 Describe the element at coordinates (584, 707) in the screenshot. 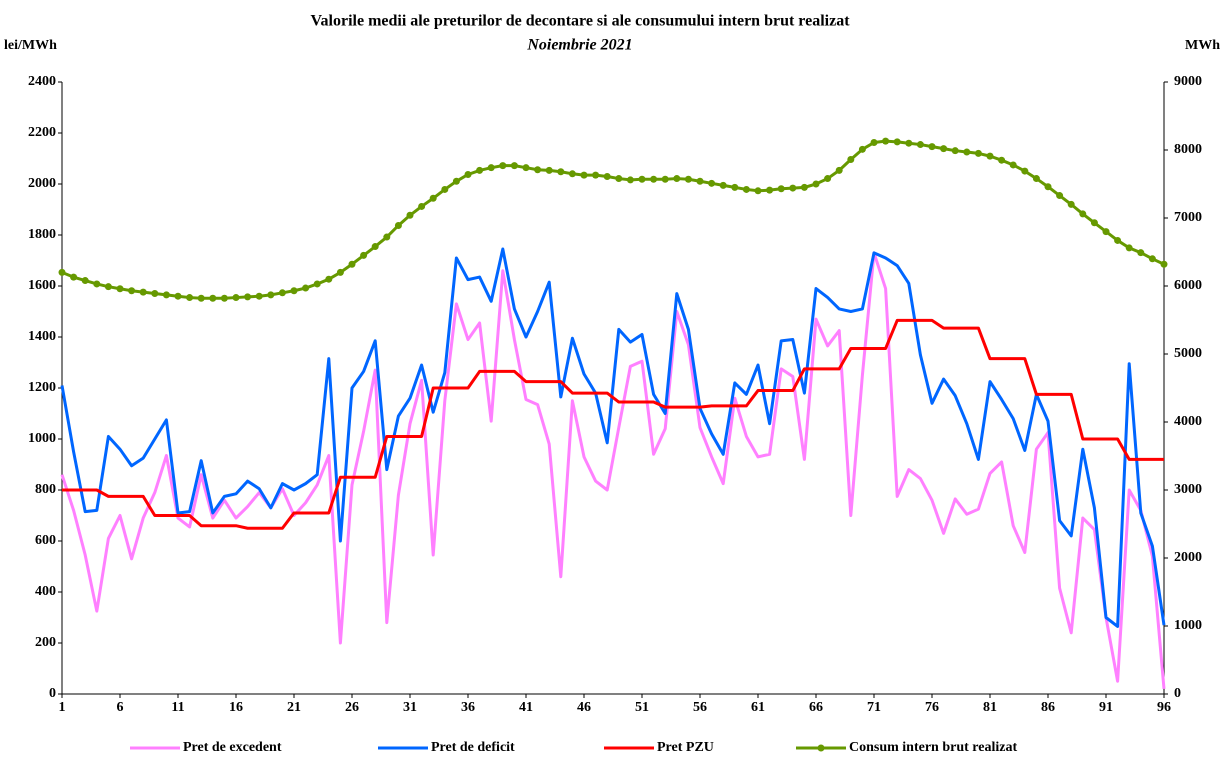

I see `x-tick-label: 46` at that location.